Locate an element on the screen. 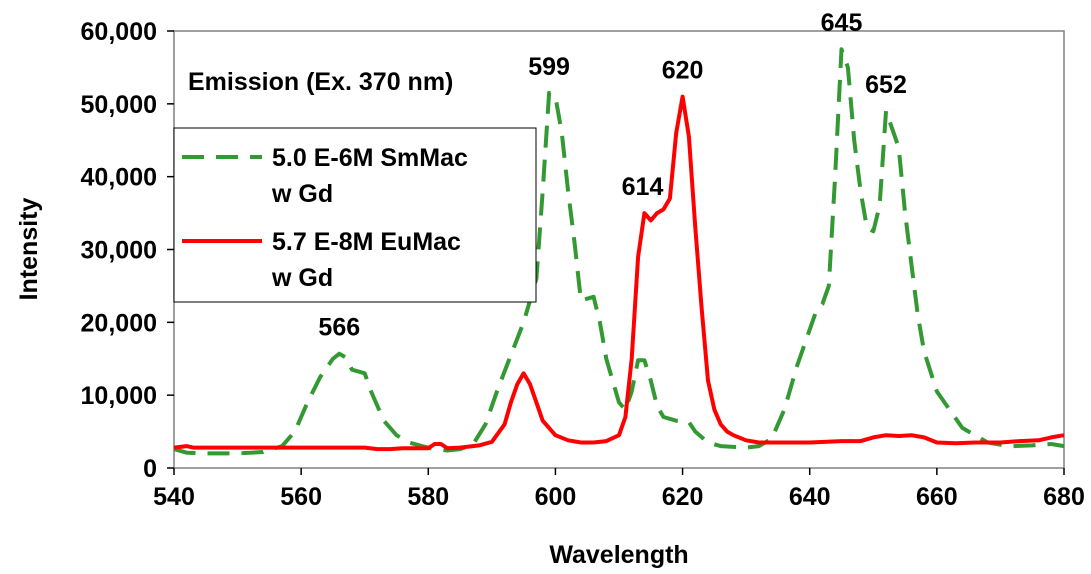  legend-label-eumac-line2: w Gd is located at coordinates (302, 278).